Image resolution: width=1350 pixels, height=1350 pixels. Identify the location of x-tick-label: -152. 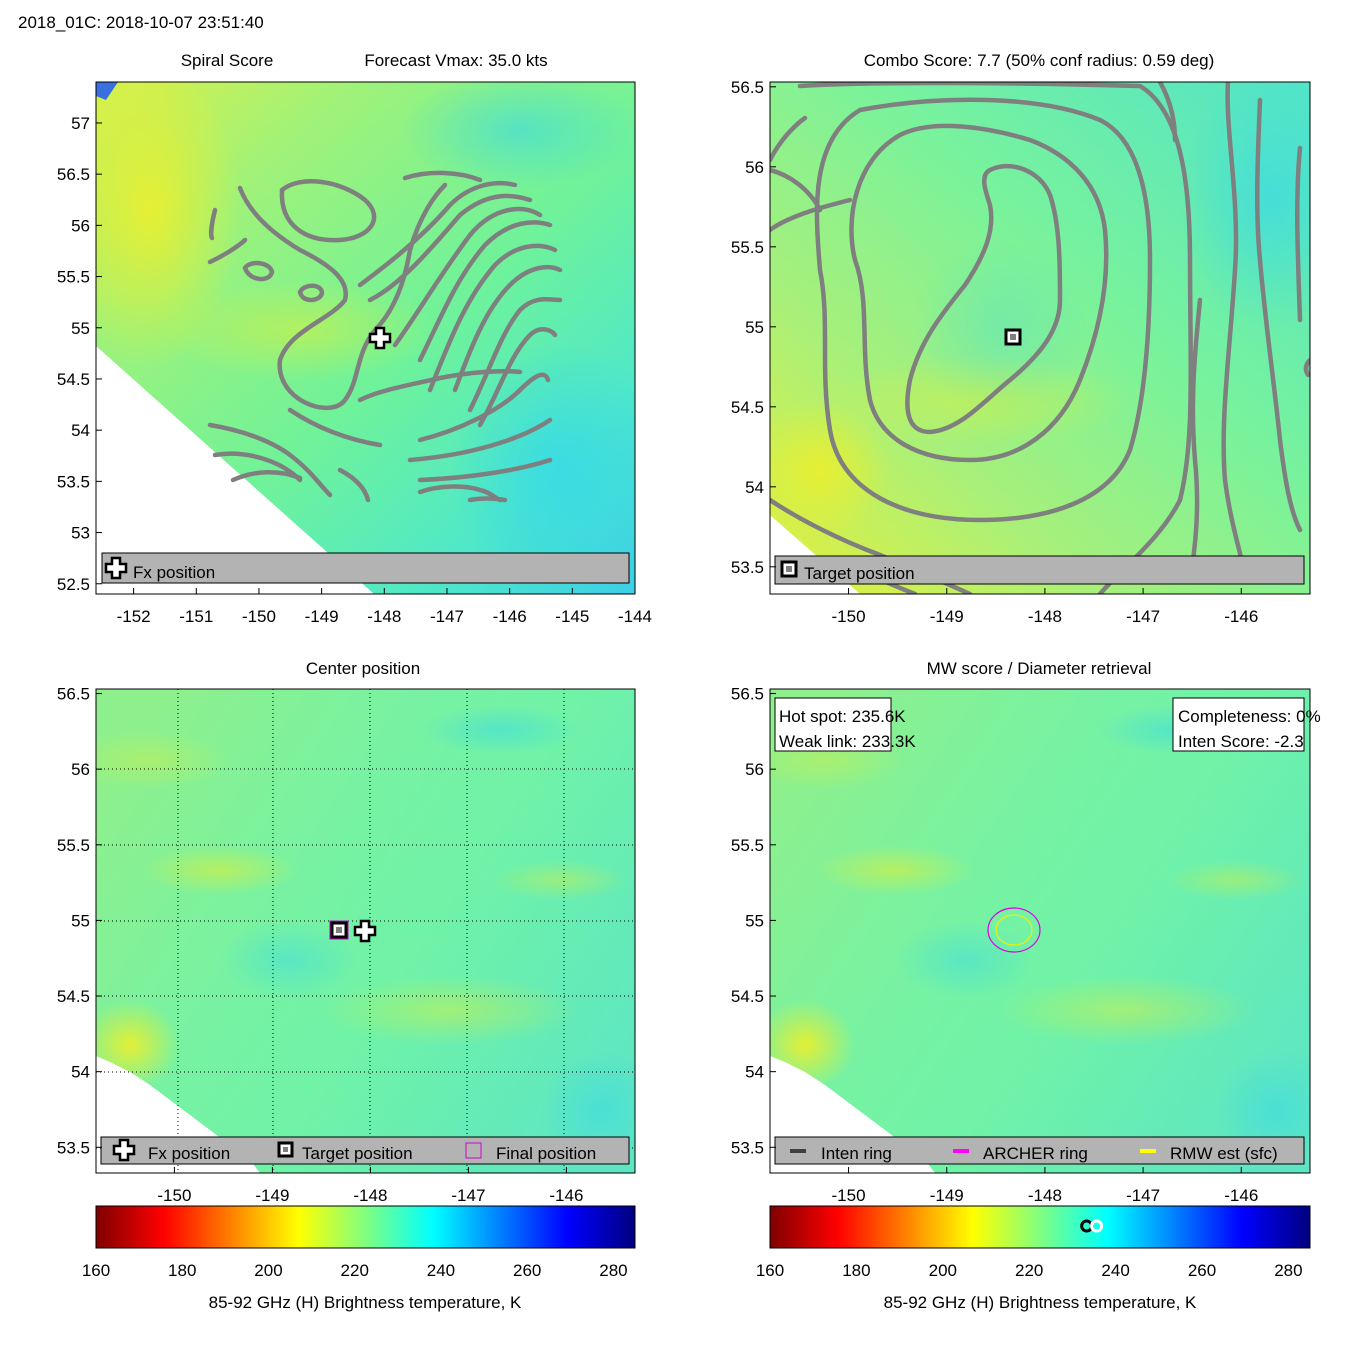
(134, 616).